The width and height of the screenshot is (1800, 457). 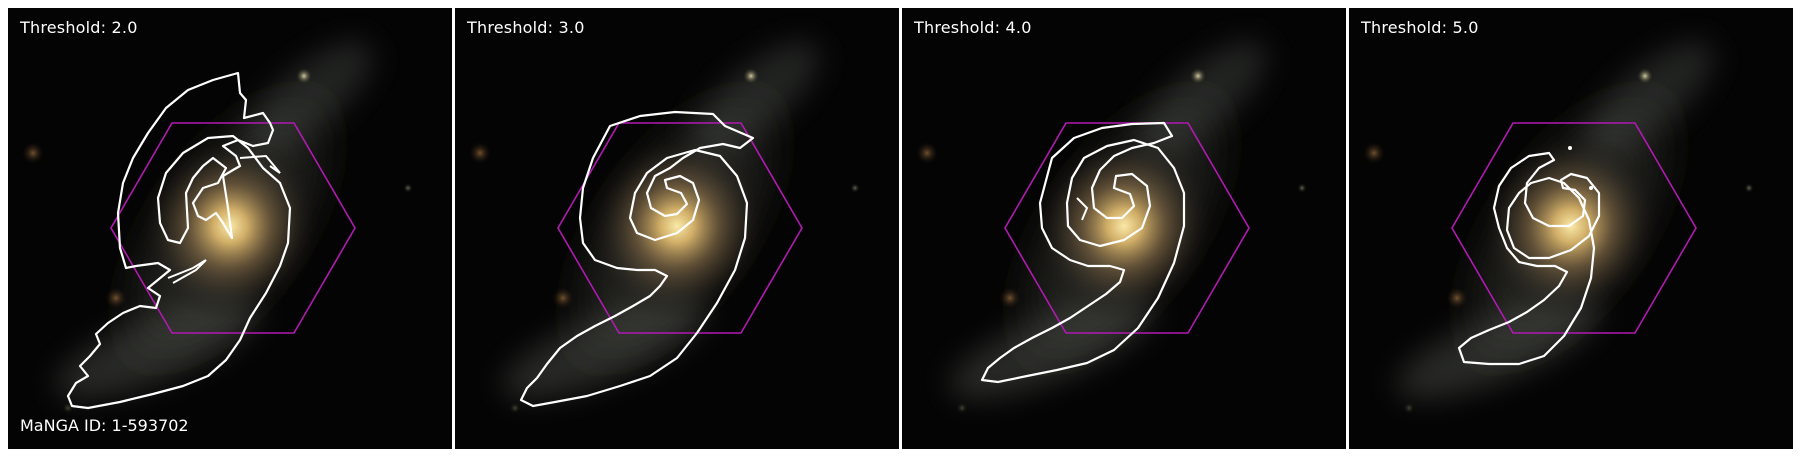 I want to click on threshold-label: Threshold: 3.0, so click(x=526, y=27).